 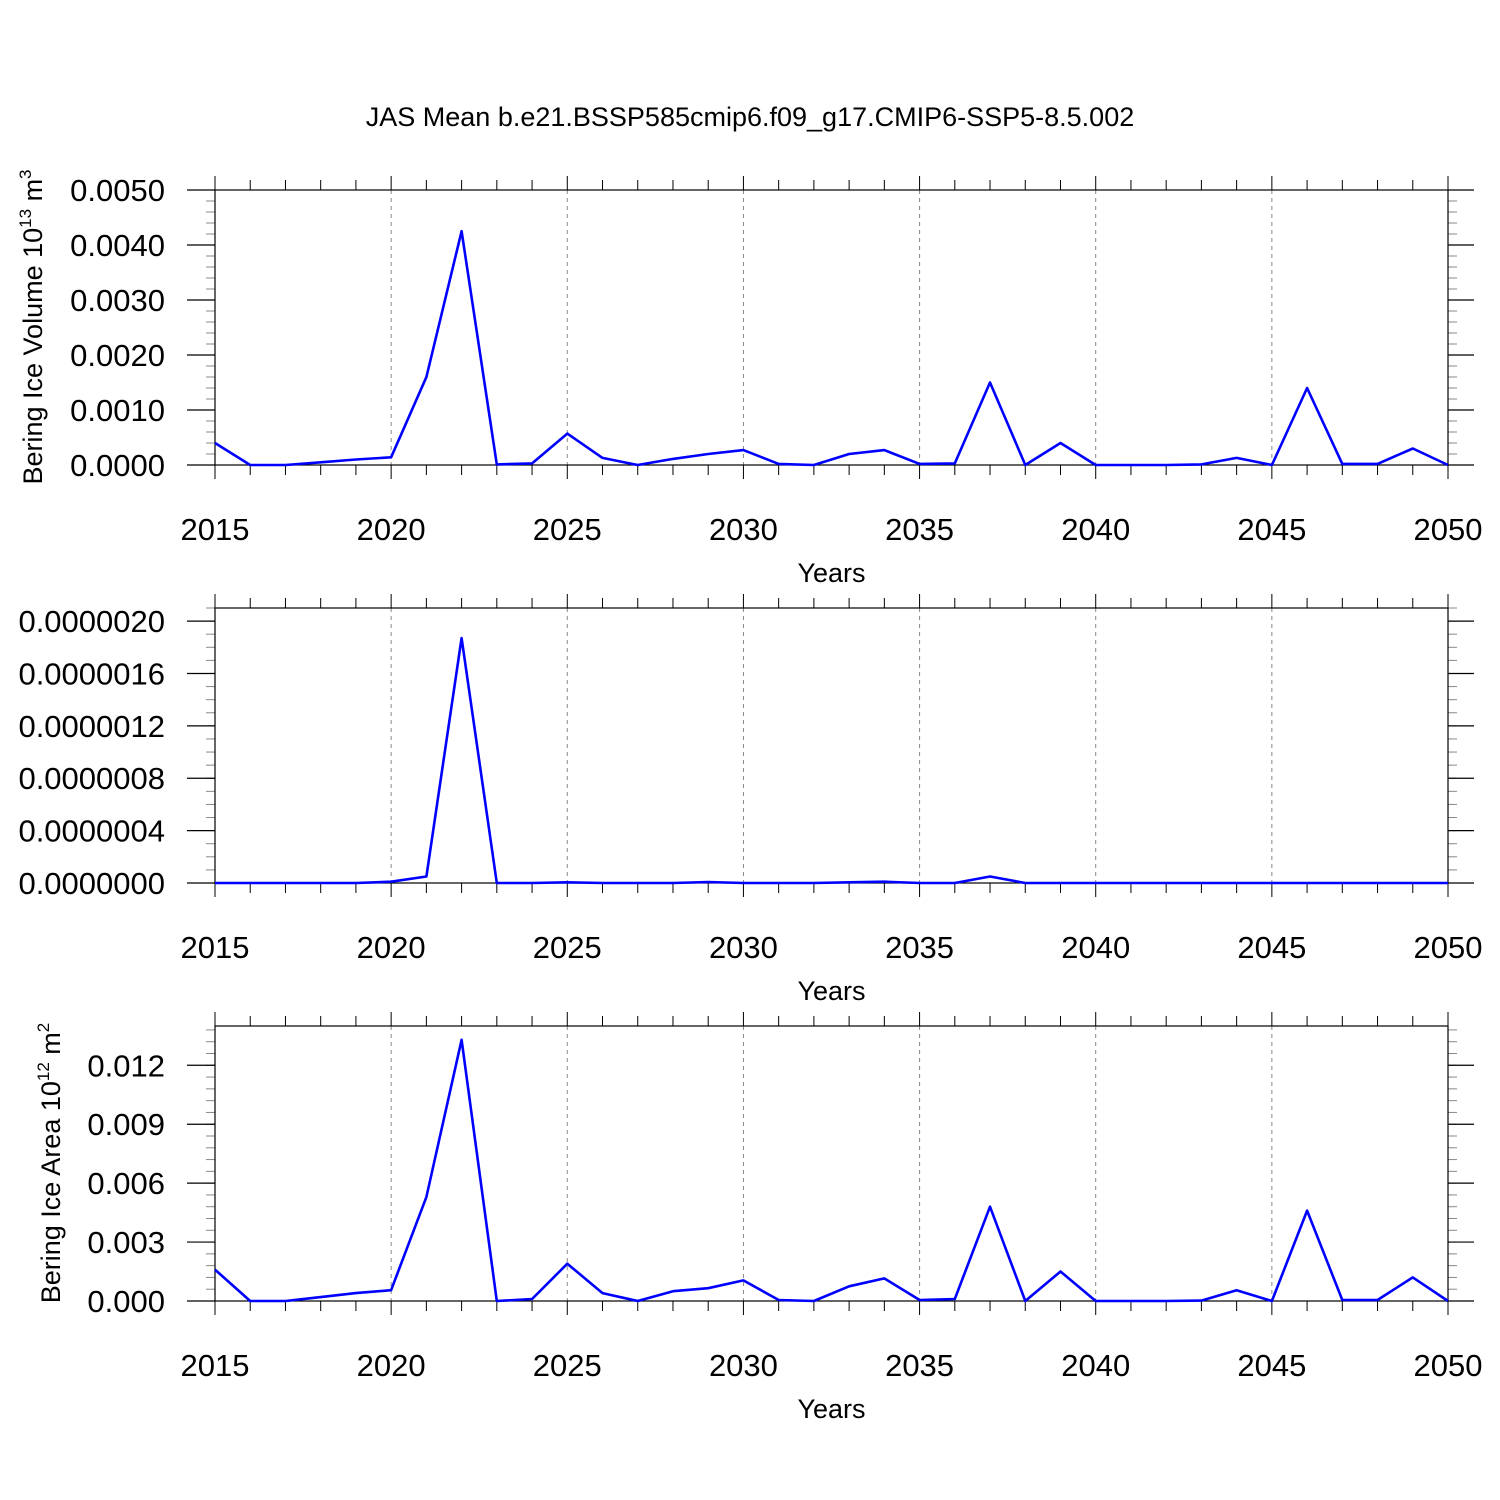 I want to click on y-tick-label: 0.0050, so click(x=117, y=190).